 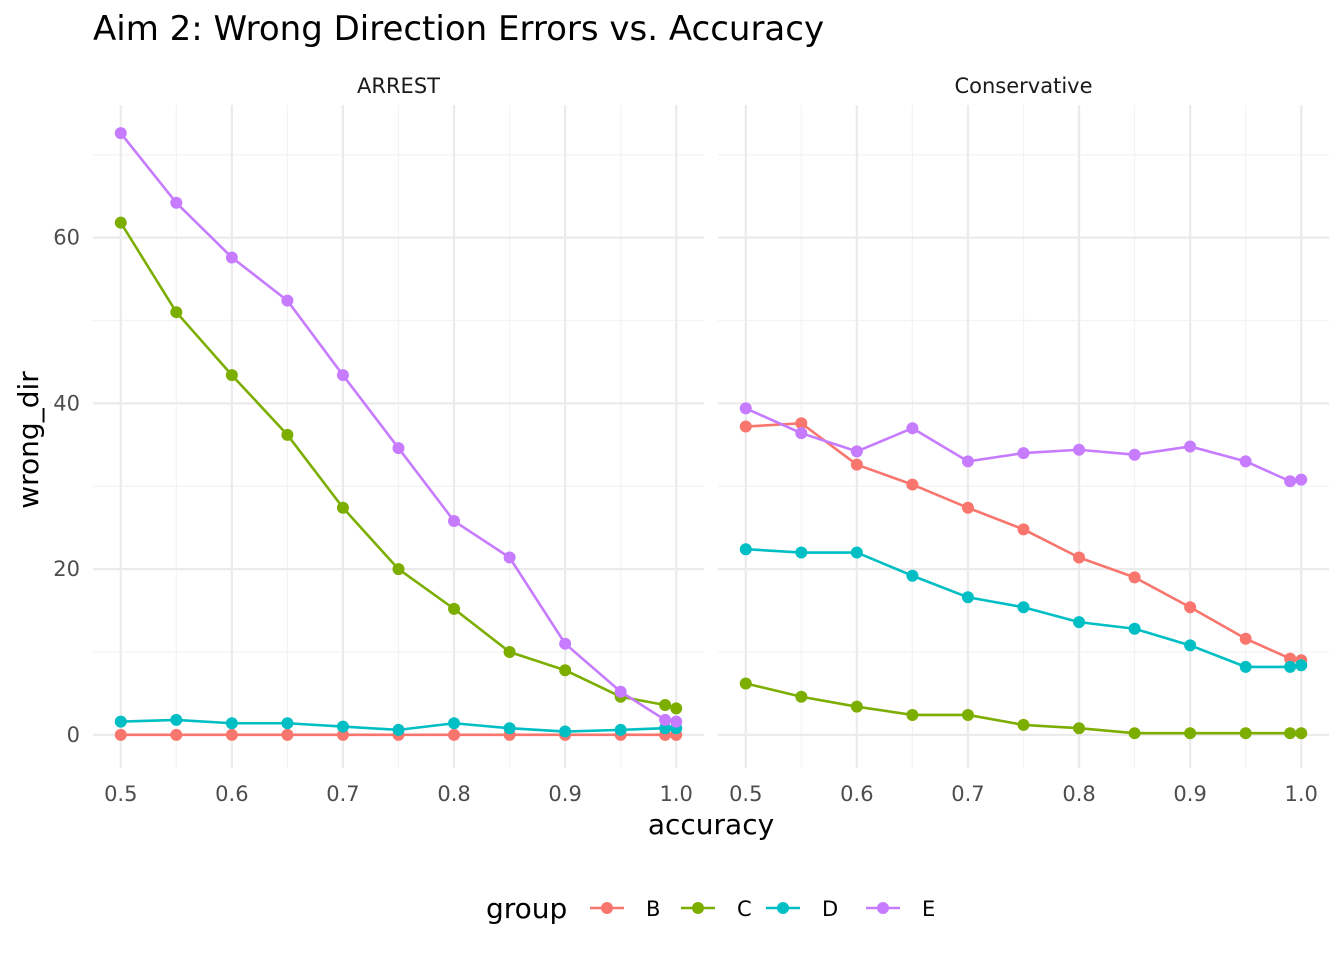 What do you see at coordinates (900, 909) in the screenshot?
I see `legend-item-E: E` at bounding box center [900, 909].